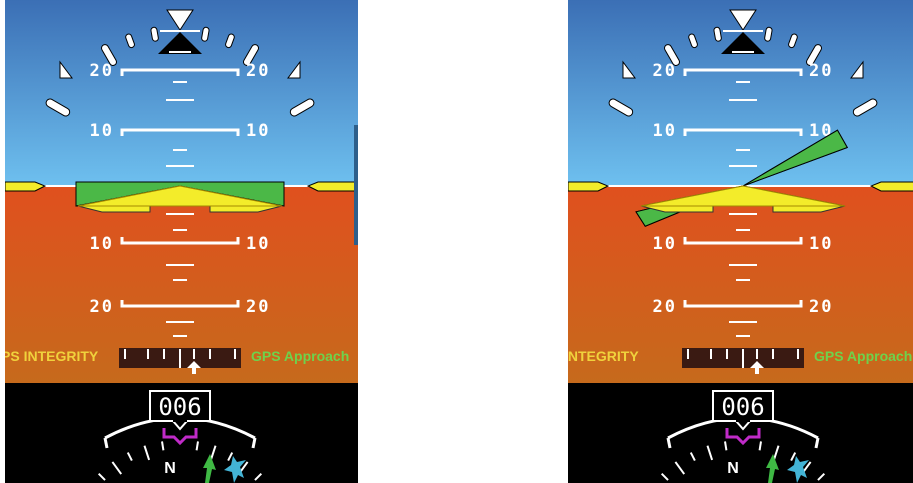 The image size is (913, 483). Describe the element at coordinates (356, 185) in the screenshot. I see `altitude-tape-edge` at that location.